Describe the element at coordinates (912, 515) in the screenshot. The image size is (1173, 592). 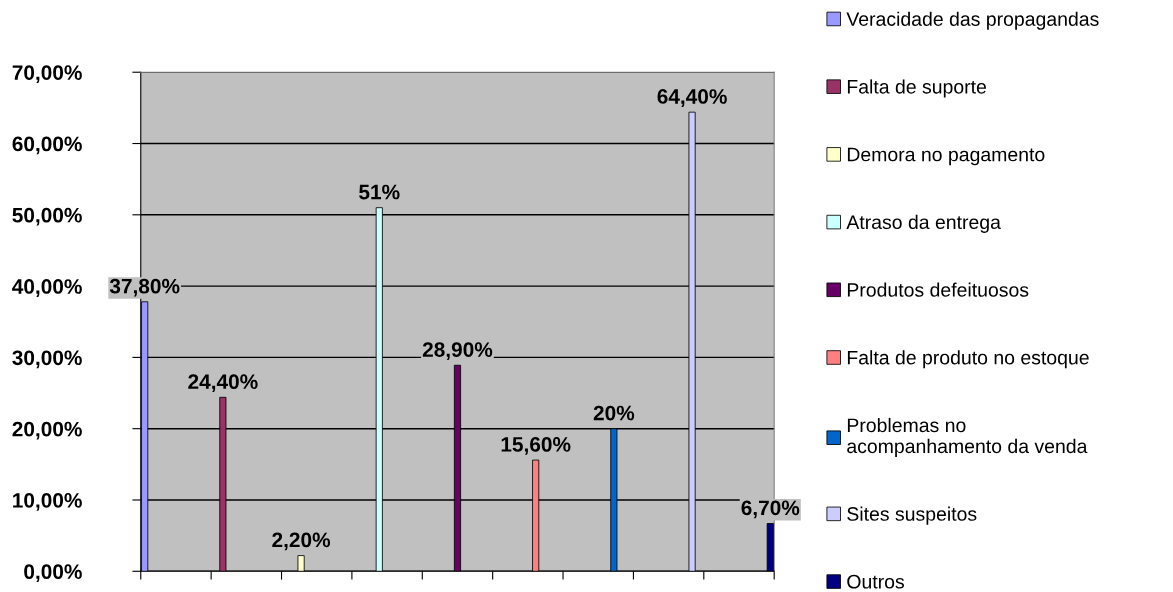
I see `legend-label: Sites suspeitos` at that location.